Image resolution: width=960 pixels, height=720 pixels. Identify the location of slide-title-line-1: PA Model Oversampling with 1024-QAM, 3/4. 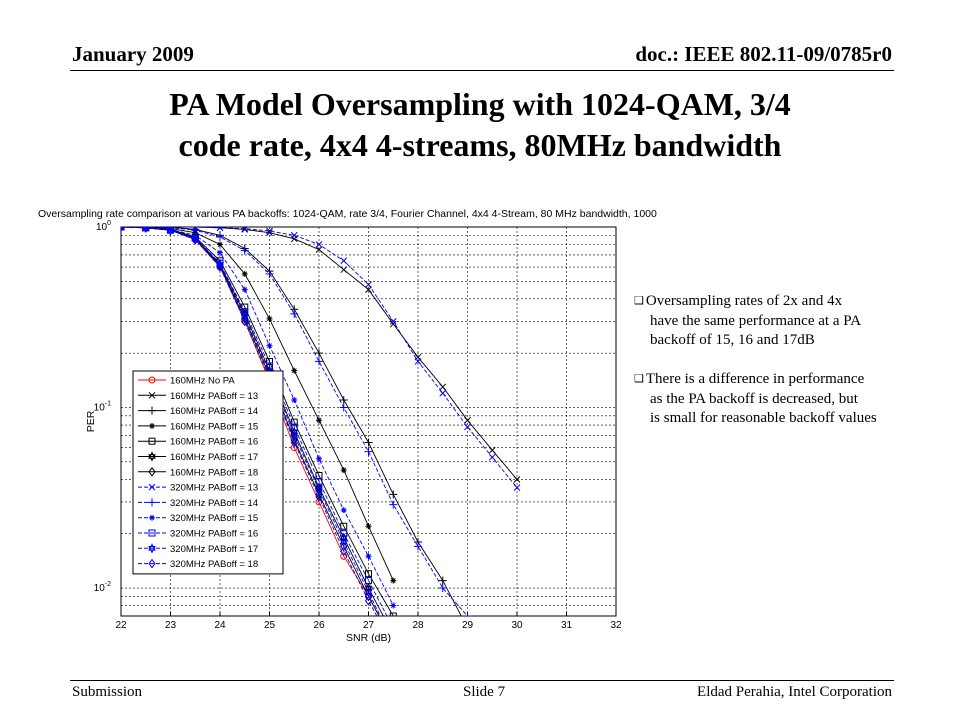
(480, 104).